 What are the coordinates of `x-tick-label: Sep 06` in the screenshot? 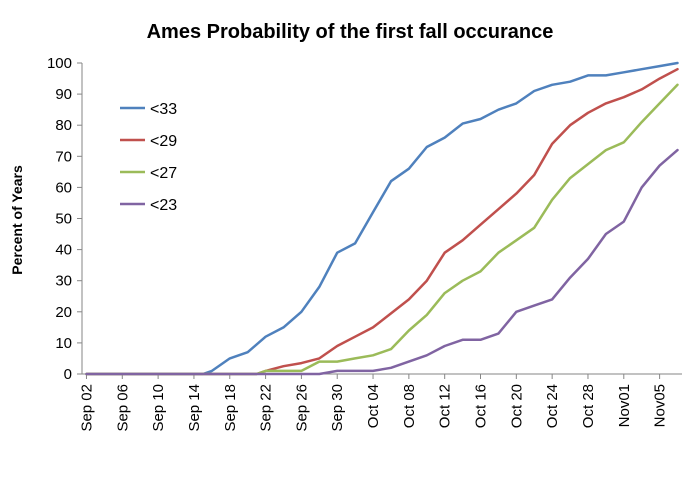 It's located at (122, 408).